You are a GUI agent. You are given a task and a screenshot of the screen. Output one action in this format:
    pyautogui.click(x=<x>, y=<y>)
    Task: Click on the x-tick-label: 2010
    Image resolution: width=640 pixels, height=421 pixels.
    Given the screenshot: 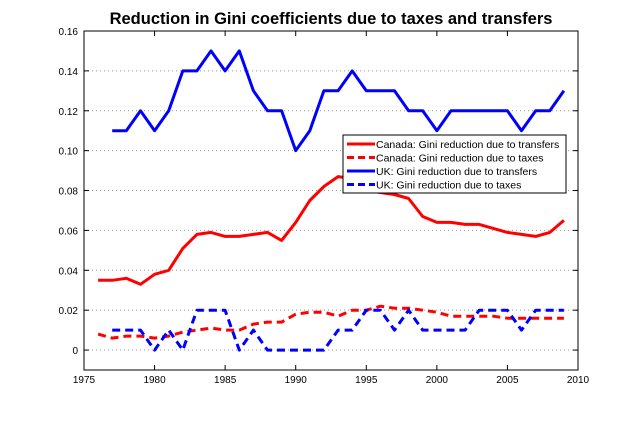 What is the action you would take?
    pyautogui.click(x=578, y=380)
    